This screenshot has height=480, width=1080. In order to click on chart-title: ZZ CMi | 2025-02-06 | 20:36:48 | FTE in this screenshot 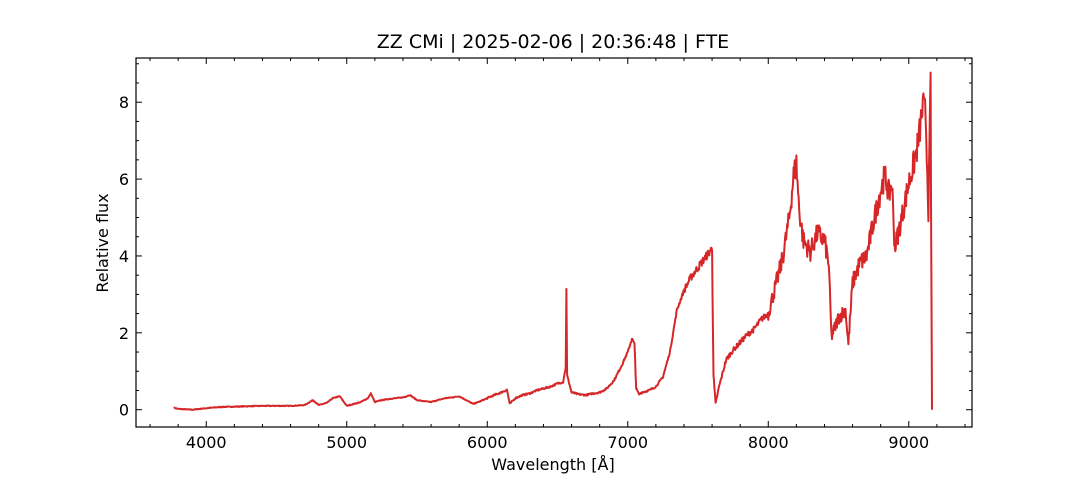, I will do `click(553, 42)`.